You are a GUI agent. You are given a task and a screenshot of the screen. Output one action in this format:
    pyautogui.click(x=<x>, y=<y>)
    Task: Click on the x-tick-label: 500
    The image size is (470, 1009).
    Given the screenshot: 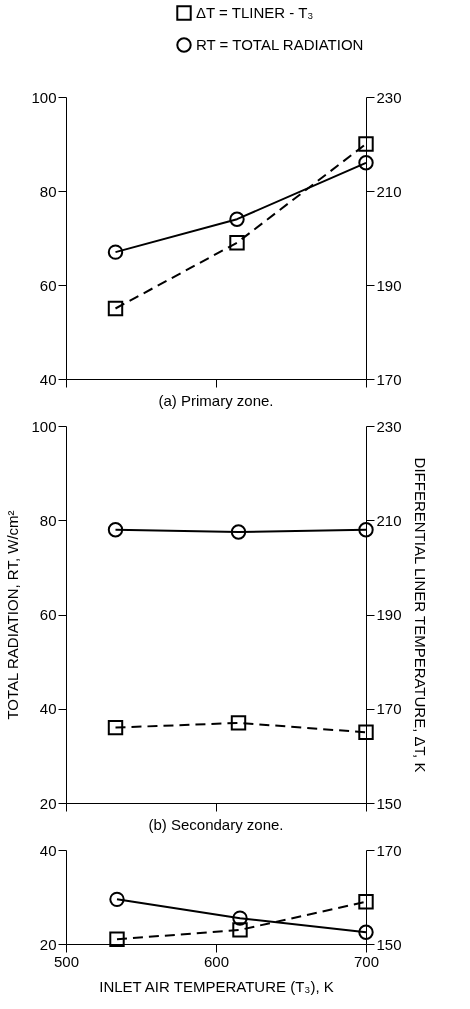 What is the action you would take?
    pyautogui.click(x=66, y=961)
    